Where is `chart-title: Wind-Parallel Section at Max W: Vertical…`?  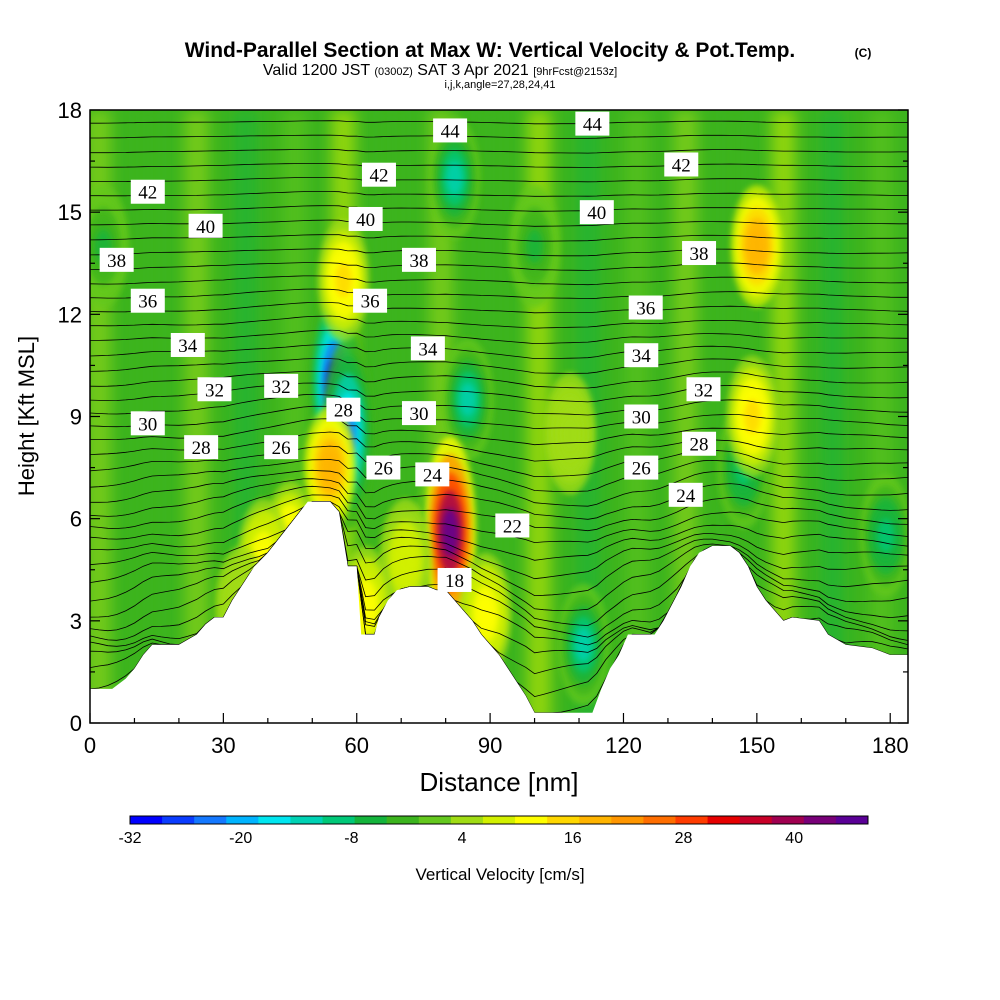 chart-title: Wind-Parallel Section at Max W: Vertical… is located at coordinates (490, 50).